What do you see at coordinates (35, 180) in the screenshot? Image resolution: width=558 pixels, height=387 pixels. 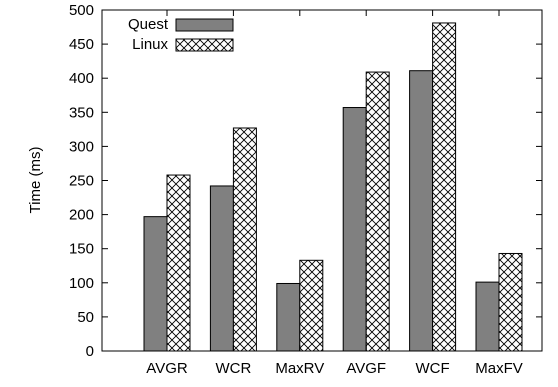 I see `y-axis-title: Time (ms)` at bounding box center [35, 180].